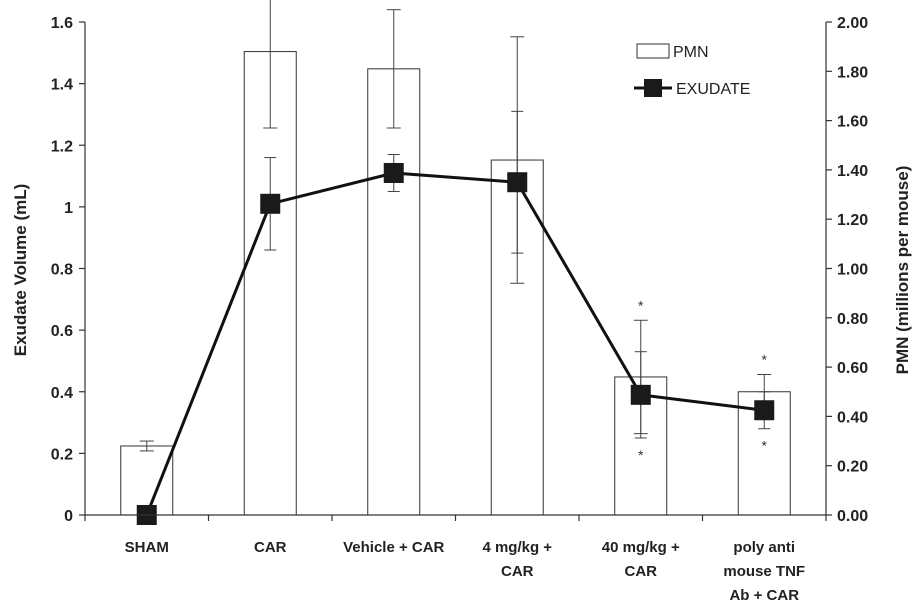  Describe the element at coordinates (852, 23) in the screenshot. I see `right-tick-label: 2.00` at that location.